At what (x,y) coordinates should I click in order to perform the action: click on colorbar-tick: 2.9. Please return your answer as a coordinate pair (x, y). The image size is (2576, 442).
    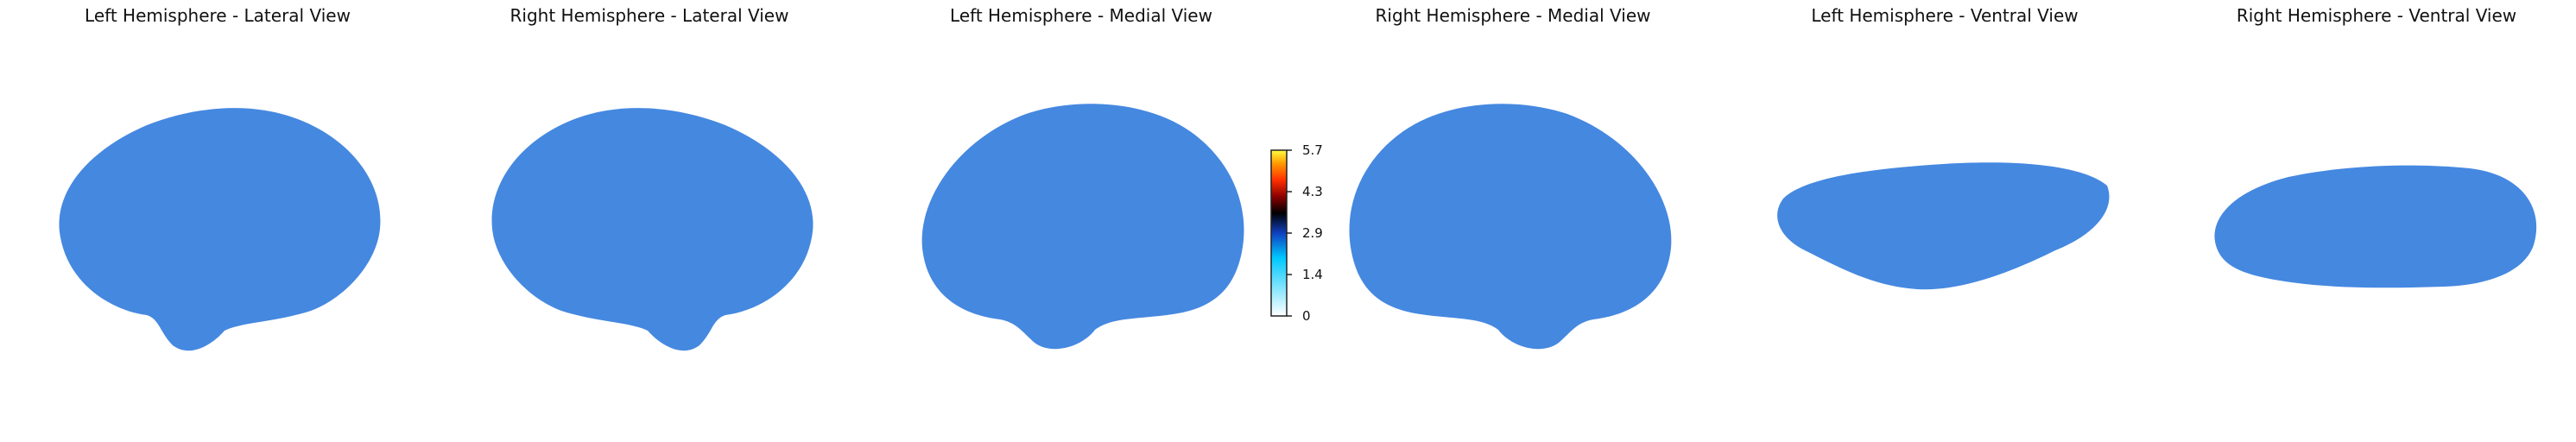
    Looking at the image, I should click on (1312, 233).